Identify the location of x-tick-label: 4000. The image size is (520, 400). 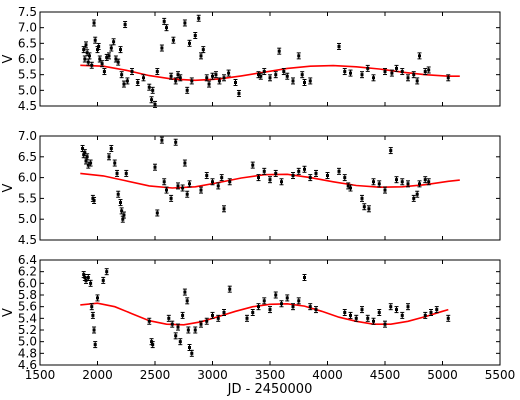
(327, 375).